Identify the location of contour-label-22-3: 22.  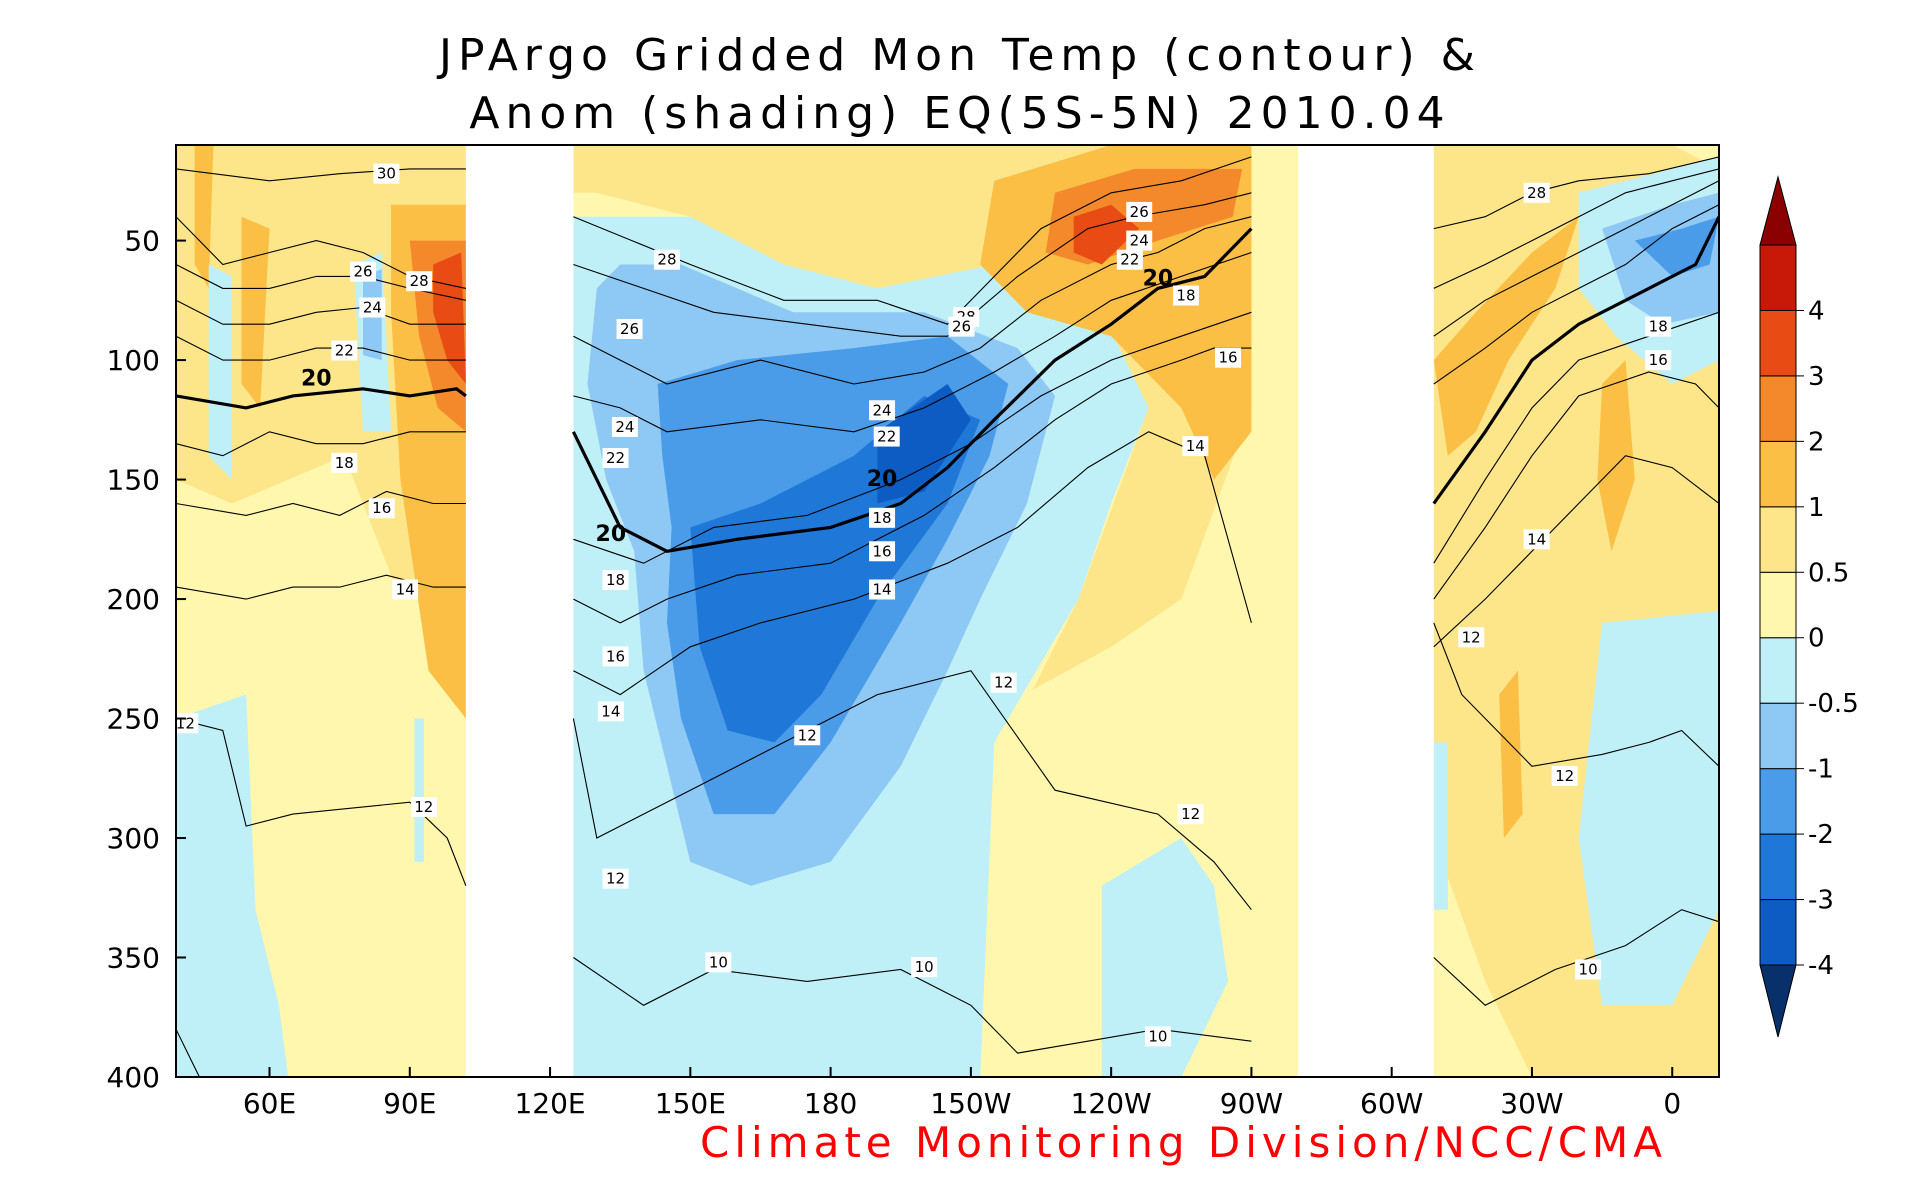
(1129, 260).